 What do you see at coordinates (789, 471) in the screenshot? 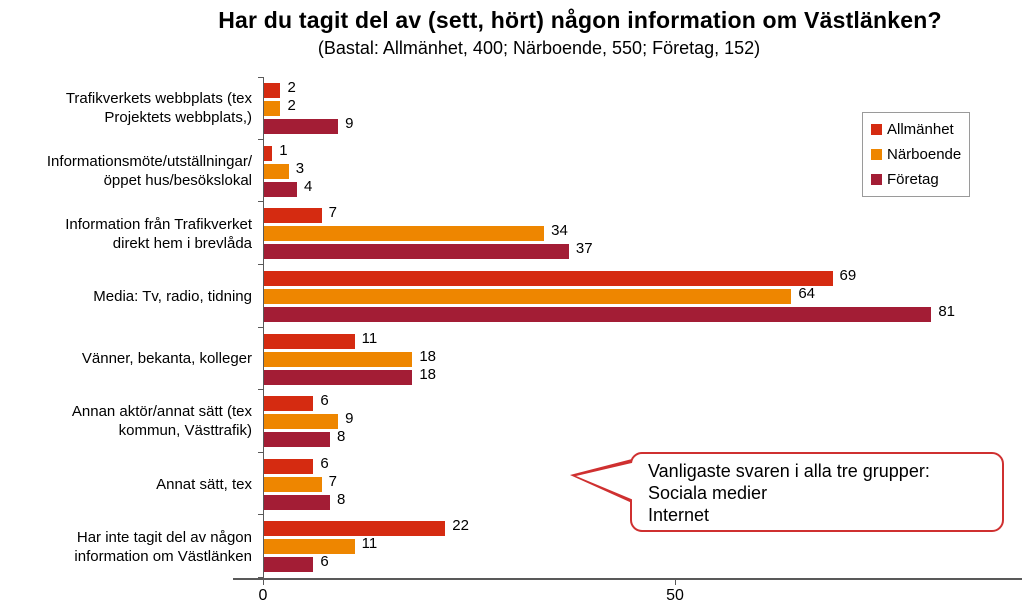
I see `callout-text-line: Vanligaste svaren i alla tre grupper:` at bounding box center [789, 471].